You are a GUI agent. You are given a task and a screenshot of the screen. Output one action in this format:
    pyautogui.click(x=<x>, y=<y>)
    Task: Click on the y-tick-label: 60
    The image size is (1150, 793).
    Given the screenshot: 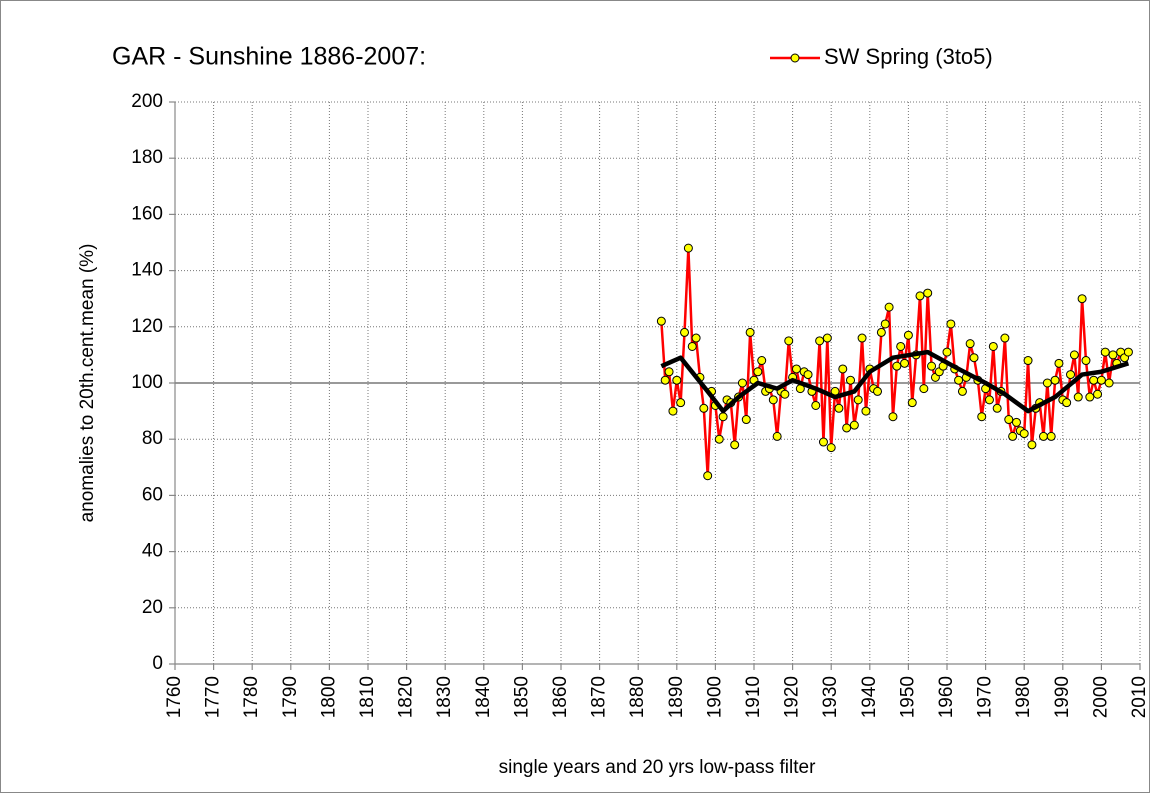 What is the action you would take?
    pyautogui.click(x=152, y=494)
    